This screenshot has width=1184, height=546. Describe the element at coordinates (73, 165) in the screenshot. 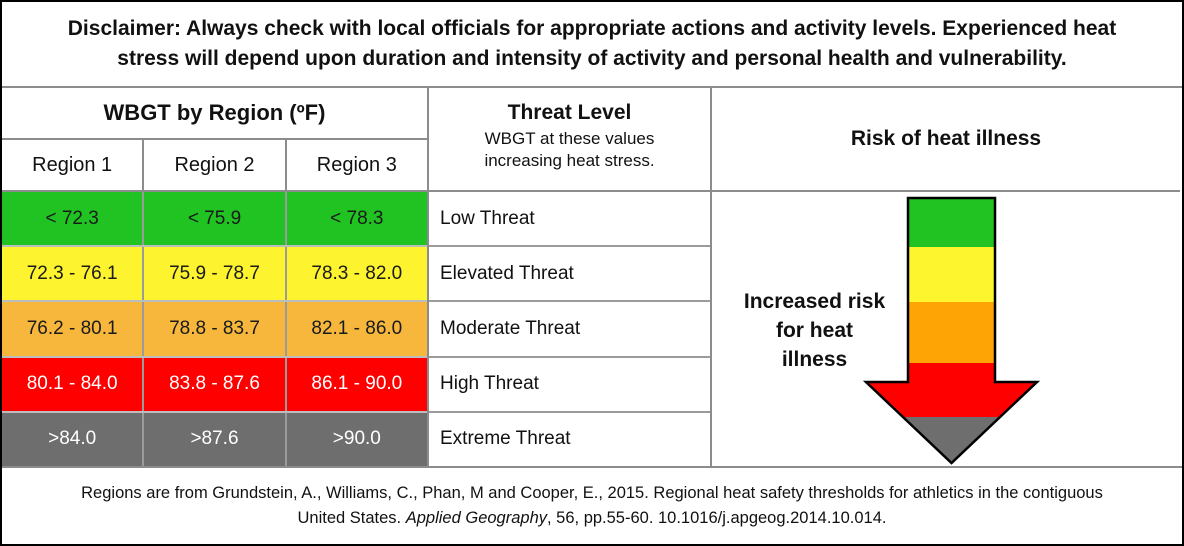

I see `region-1-header: Region 1` at that location.